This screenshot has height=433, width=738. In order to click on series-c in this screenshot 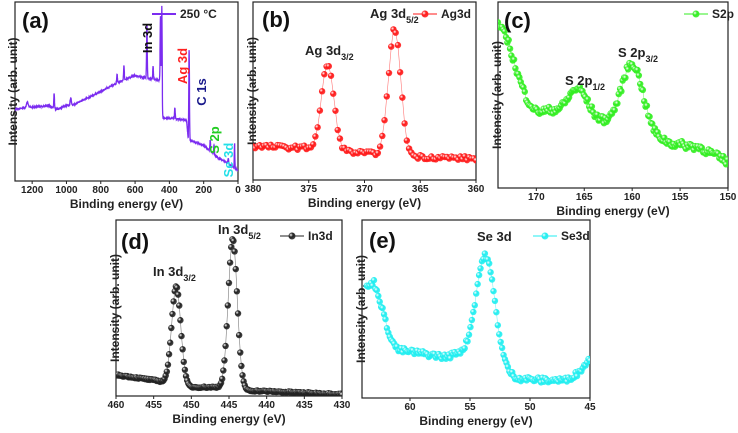, I will do `click(613, 93)`.